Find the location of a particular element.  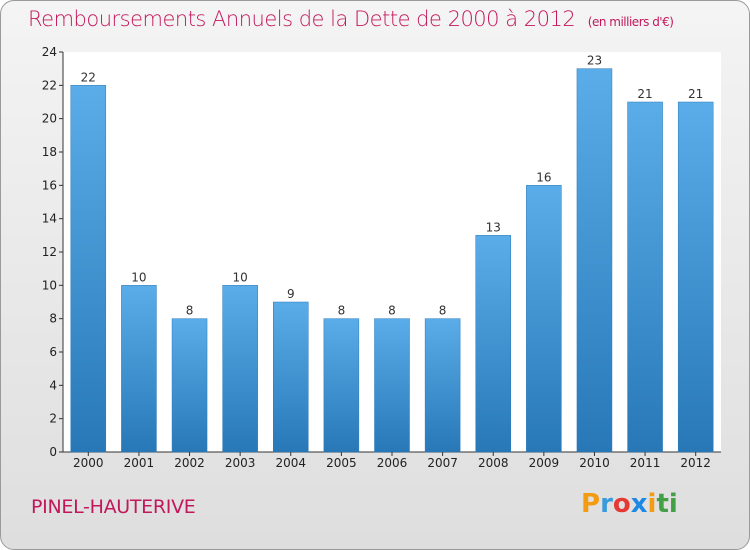

y-tick-label: 8 is located at coordinates (53, 319).